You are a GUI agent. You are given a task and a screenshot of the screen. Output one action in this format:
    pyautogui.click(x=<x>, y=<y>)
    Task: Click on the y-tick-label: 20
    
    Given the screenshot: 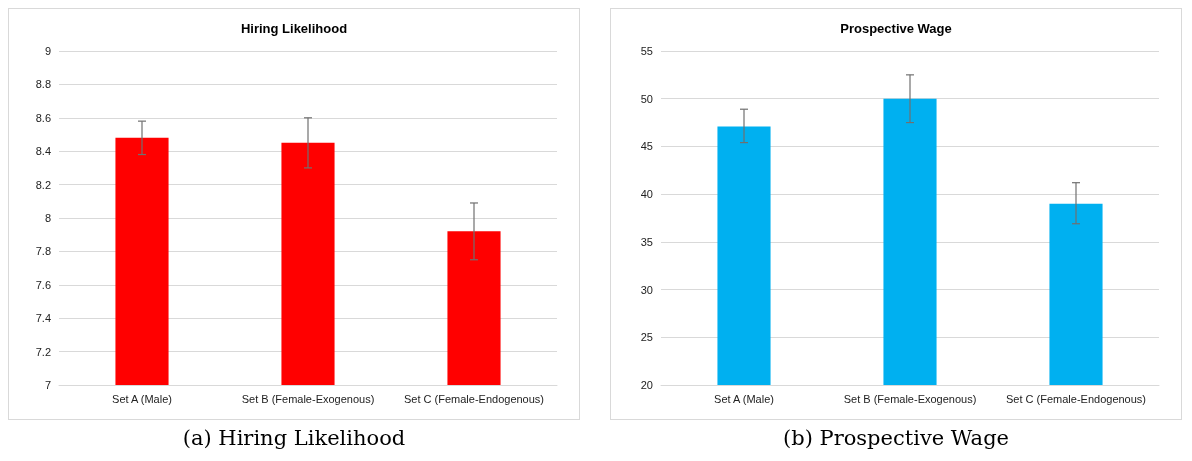 What is the action you would take?
    pyautogui.click(x=646, y=385)
    